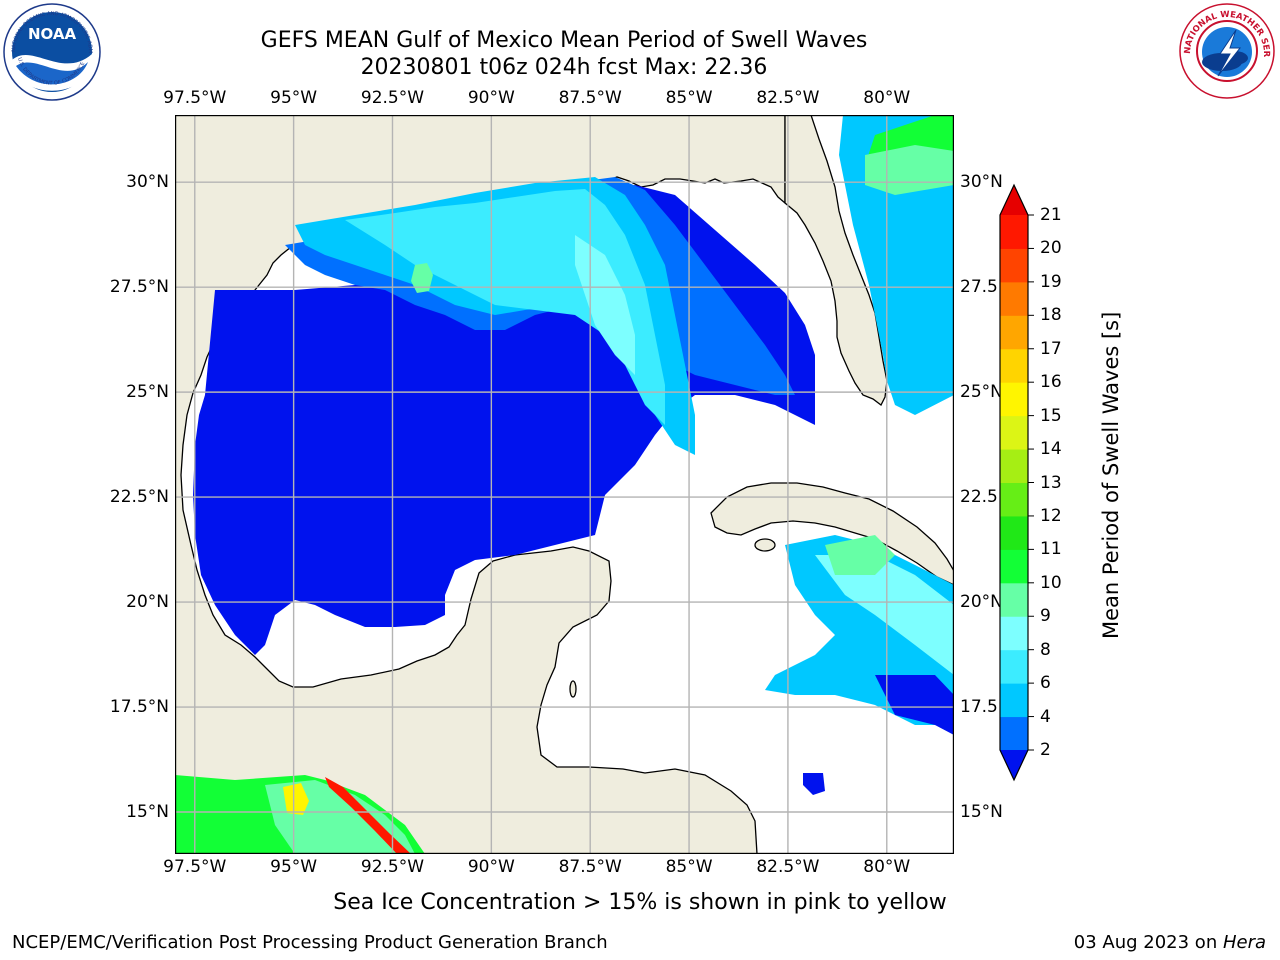 This screenshot has height=960, width=1280. Describe the element at coordinates (983, 287) in the screenshot. I see `lat-tick-label-right: 27.5°` at that location.